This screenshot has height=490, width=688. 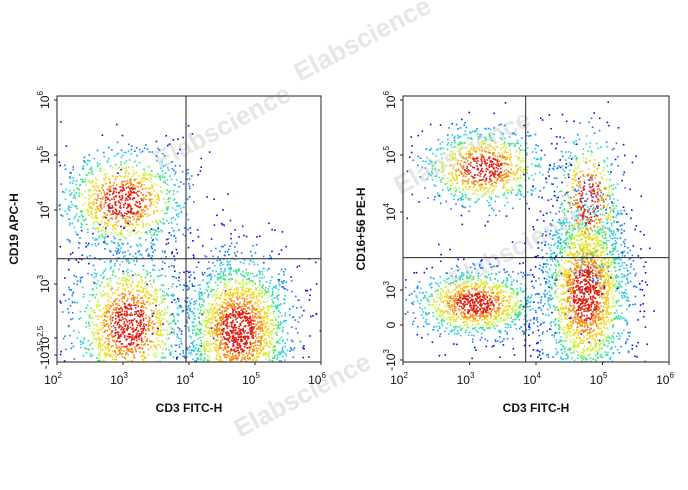 What do you see at coordinates (185, 374) in the screenshot?
I see `x-tick-labels: 102 103 104 105 106` at bounding box center [185, 374].